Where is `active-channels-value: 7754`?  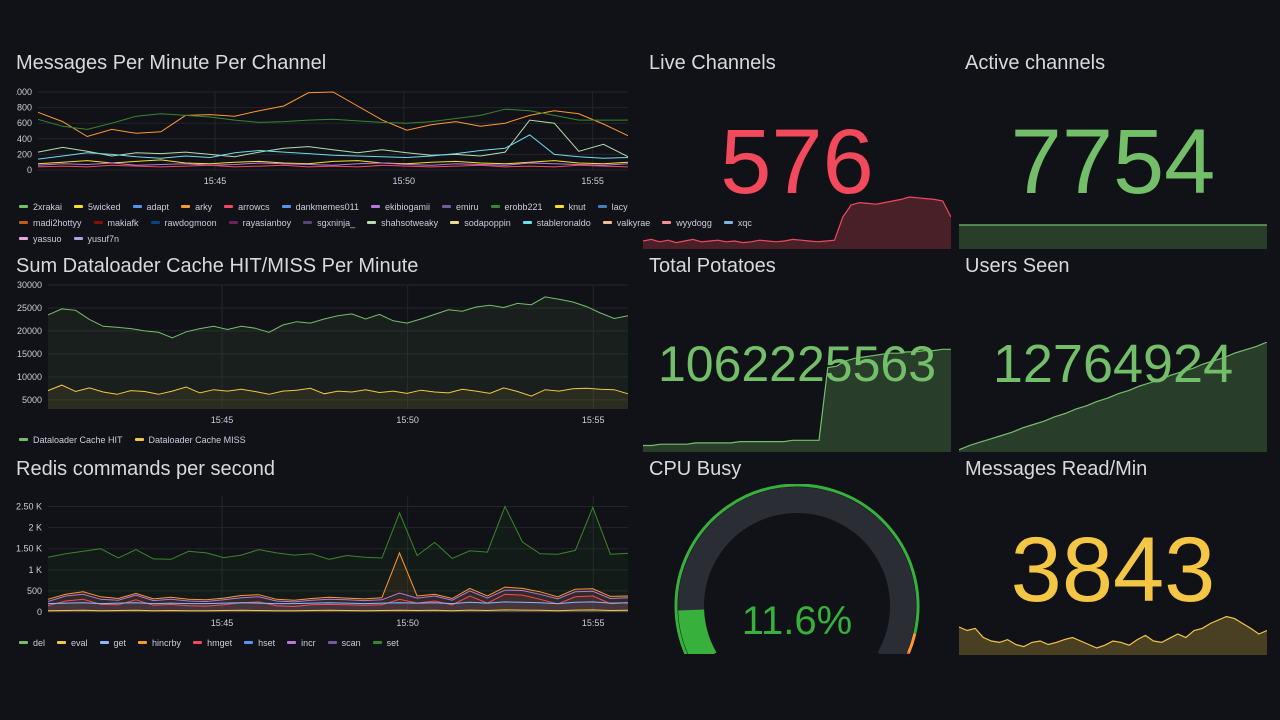 active-channels-value: 7754 is located at coordinates (1113, 162).